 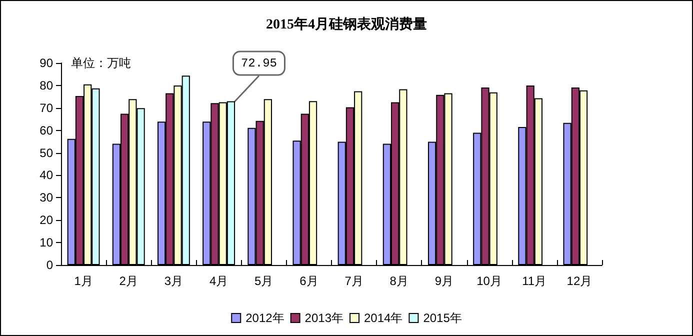 What do you see at coordinates (47, 243) in the screenshot?
I see `y-tick-label: 10` at bounding box center [47, 243].